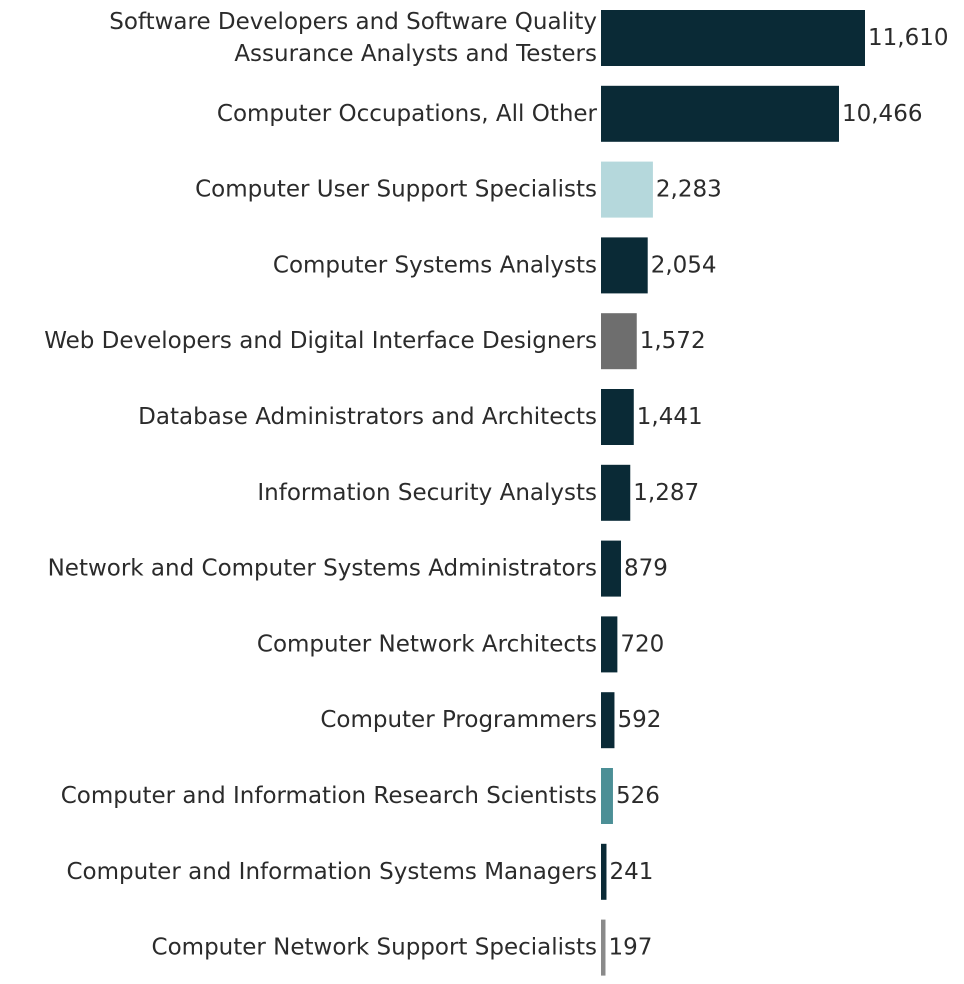 This screenshot has width=964, height=984. Describe the element at coordinates (639, 720) in the screenshot. I see `value-label-9: 592` at that location.